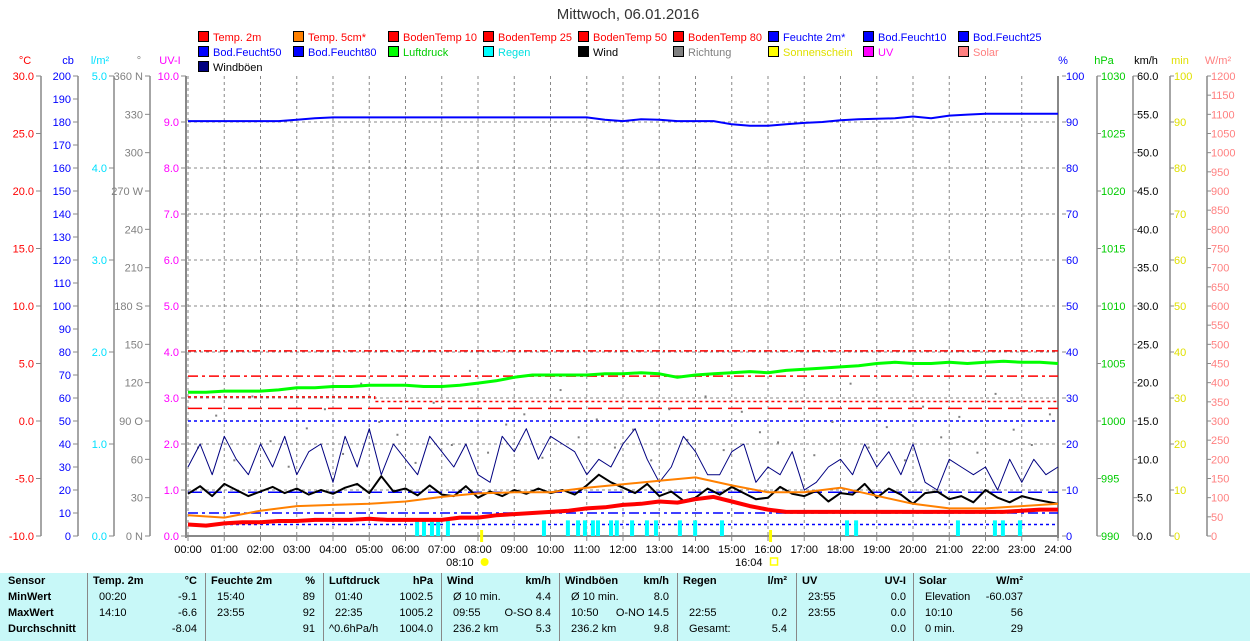 This screenshot has height=641, width=1250. What do you see at coordinates (134, 537) in the screenshot?
I see `axis-tick-label: 0 N` at bounding box center [134, 537].